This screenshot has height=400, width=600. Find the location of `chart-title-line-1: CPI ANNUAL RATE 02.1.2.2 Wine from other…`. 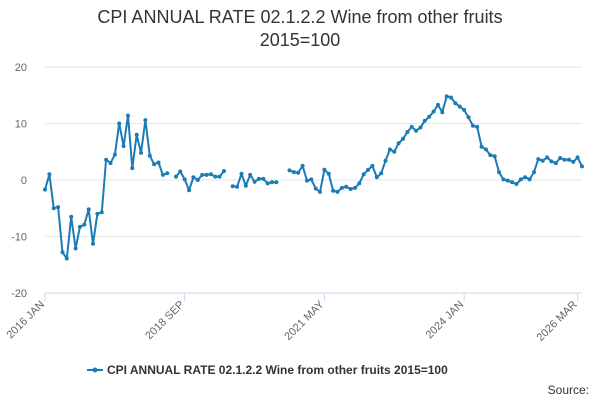

chart-title-line-1: CPI ANNUAL RATE 02.1.2.2 Wine from other… is located at coordinates (300, 17).